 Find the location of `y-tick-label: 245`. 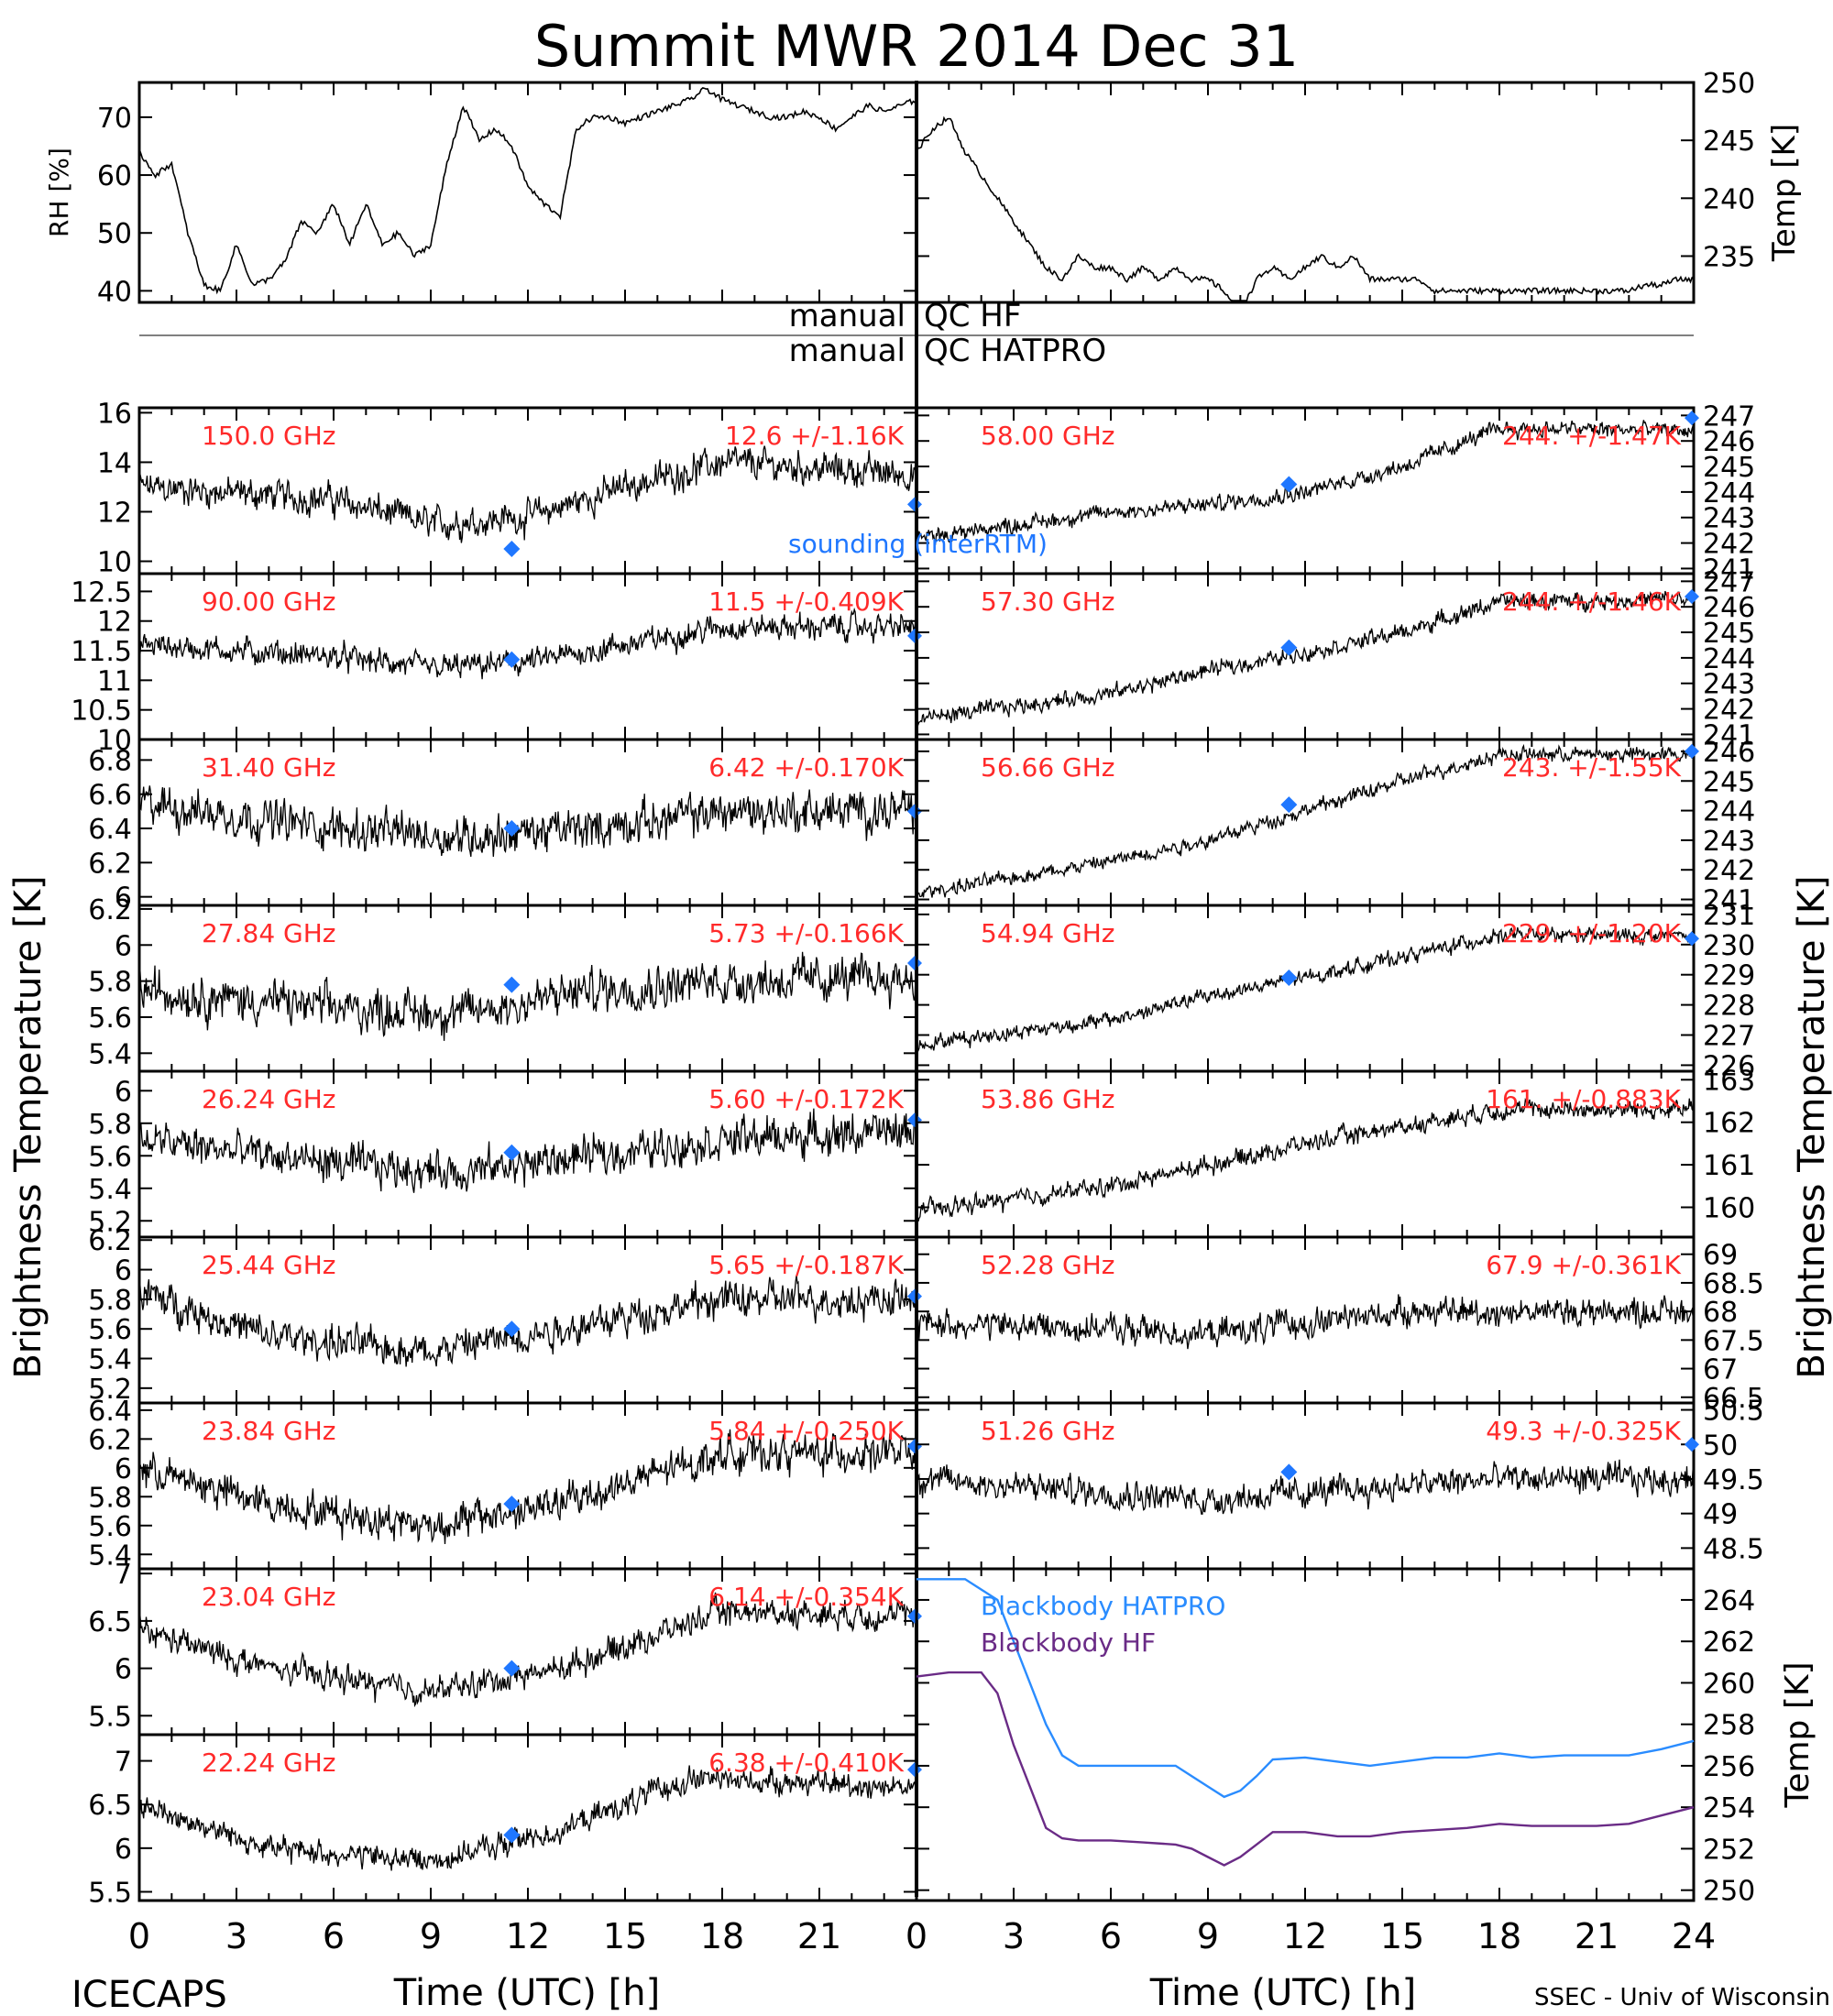

y-tick-label: 245 is located at coordinates (1729, 782).